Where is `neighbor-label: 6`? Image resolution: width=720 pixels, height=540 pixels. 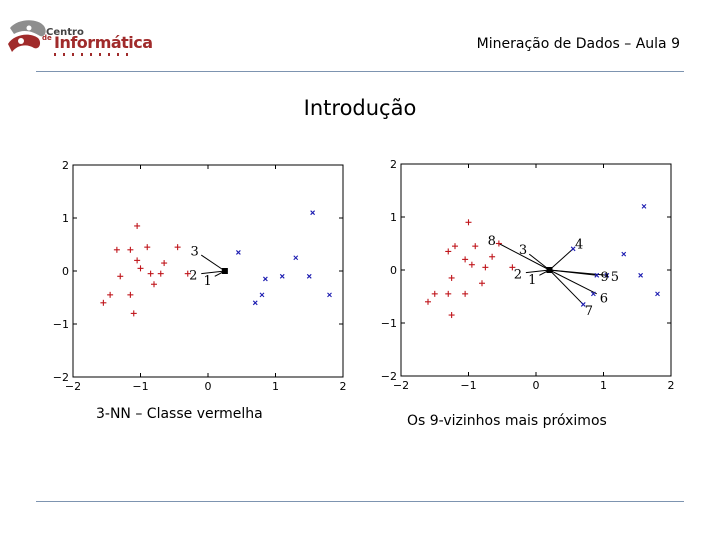 neighbor-label: 6 is located at coordinates (604, 298).